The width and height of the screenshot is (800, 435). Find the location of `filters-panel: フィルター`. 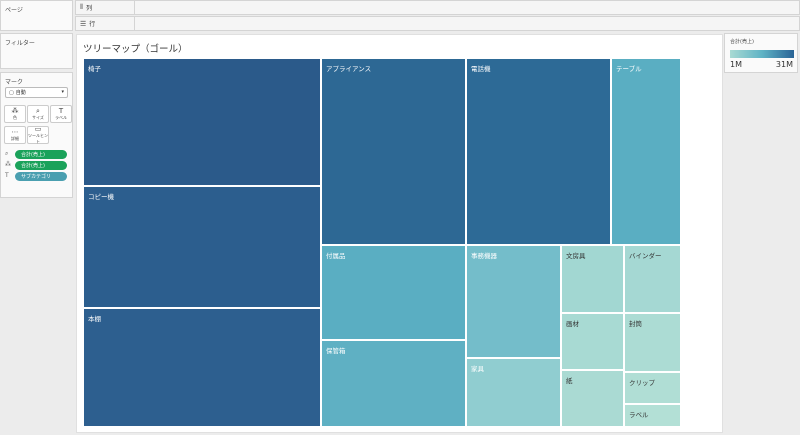

filters-panel: フィルター is located at coordinates (36, 51).